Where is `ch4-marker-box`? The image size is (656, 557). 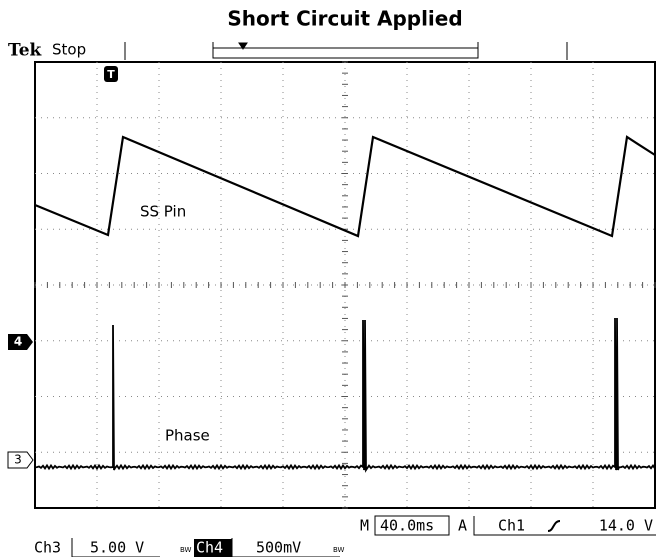 ch4-marker-box is located at coordinates (20, 342).